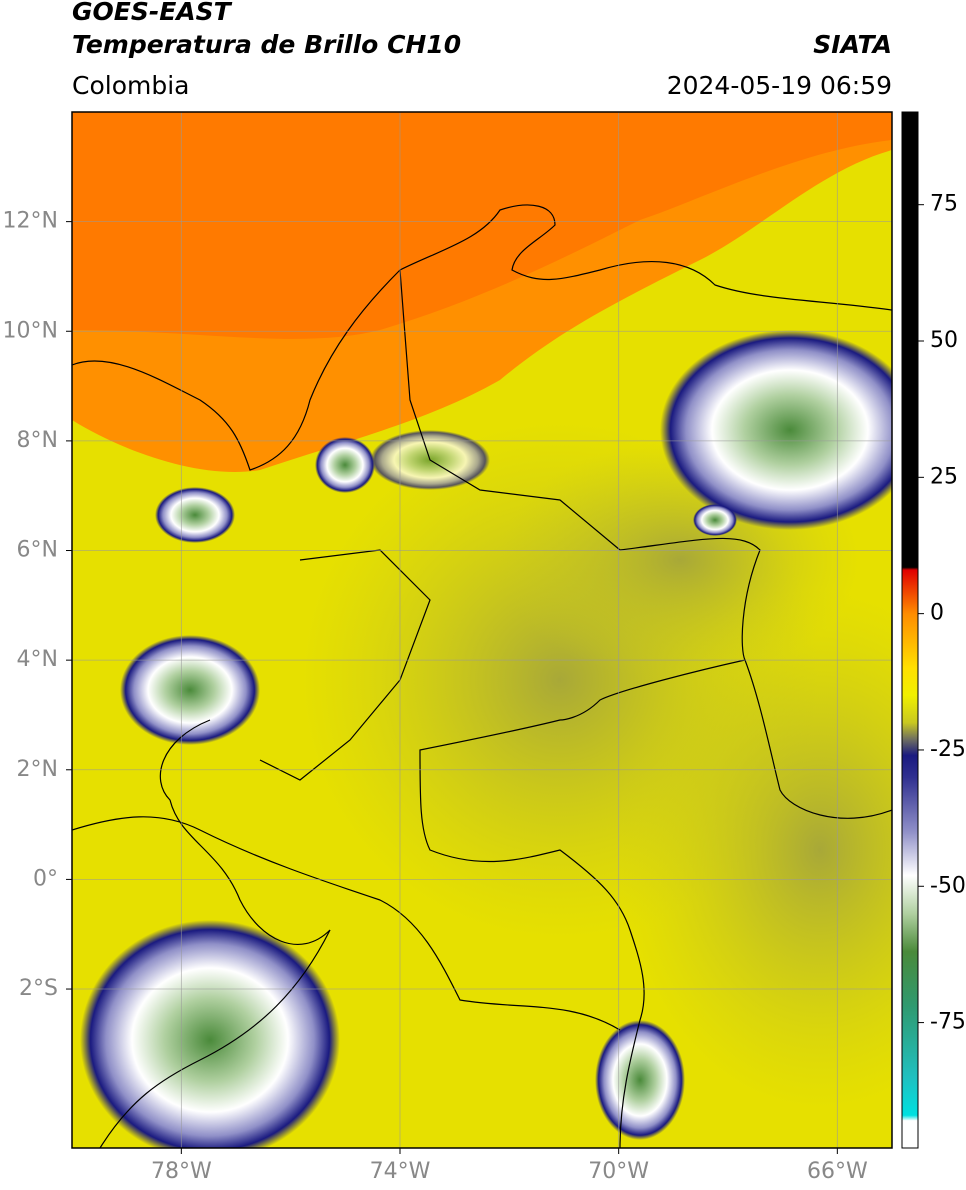 The height and width of the screenshot is (1190, 966). Describe the element at coordinates (944, 204) in the screenshot. I see `colorbar-tick-label: 75` at that location.